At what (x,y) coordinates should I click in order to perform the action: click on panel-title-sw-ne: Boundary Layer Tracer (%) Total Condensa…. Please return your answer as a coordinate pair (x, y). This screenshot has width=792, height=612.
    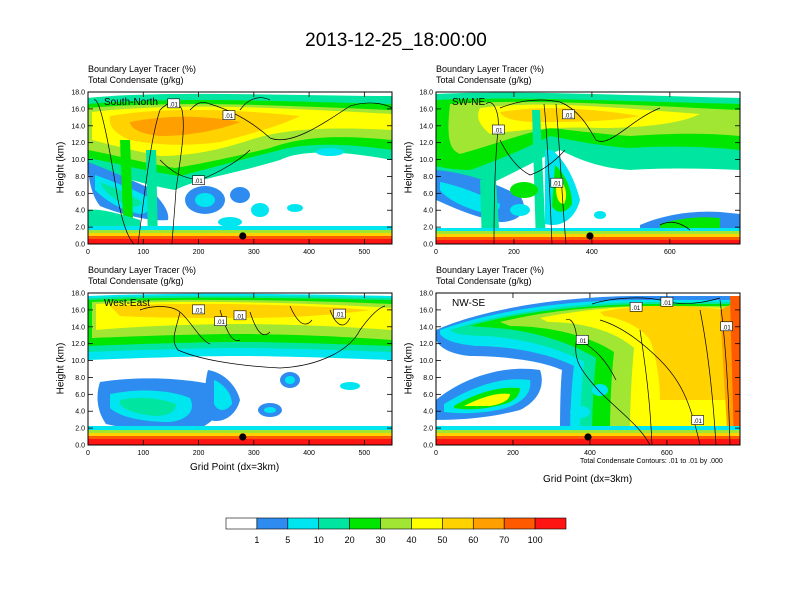
    Looking at the image, I should click on (490, 75).